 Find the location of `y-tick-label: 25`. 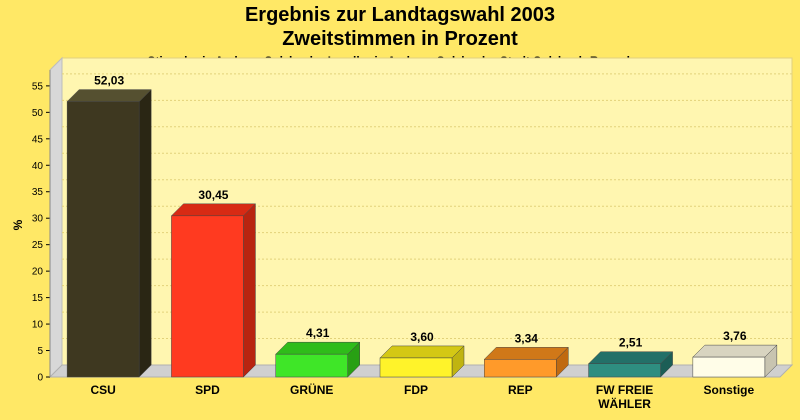

y-tick-label: 25 is located at coordinates (38, 245).